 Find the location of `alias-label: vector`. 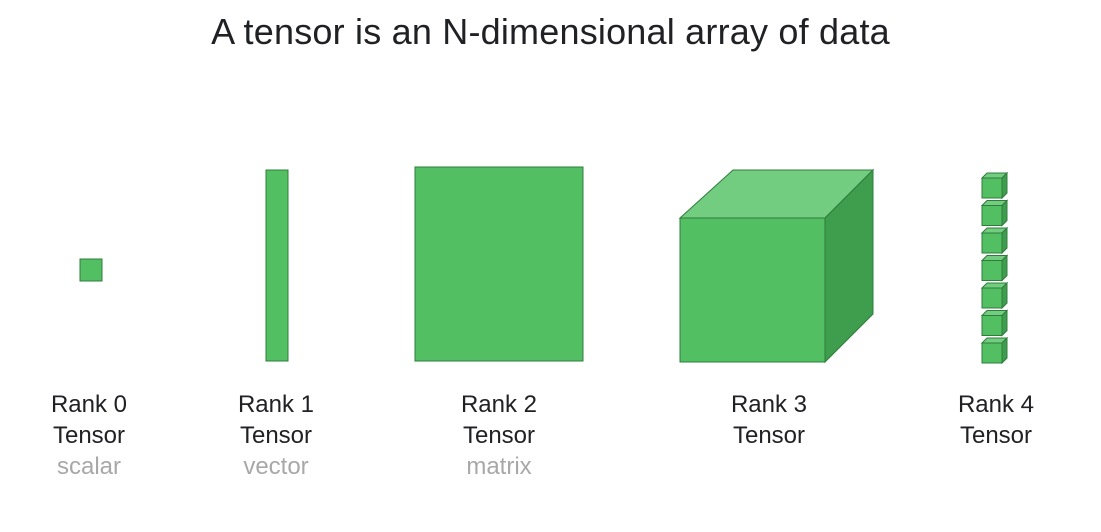

alias-label: vector is located at coordinates (276, 466).